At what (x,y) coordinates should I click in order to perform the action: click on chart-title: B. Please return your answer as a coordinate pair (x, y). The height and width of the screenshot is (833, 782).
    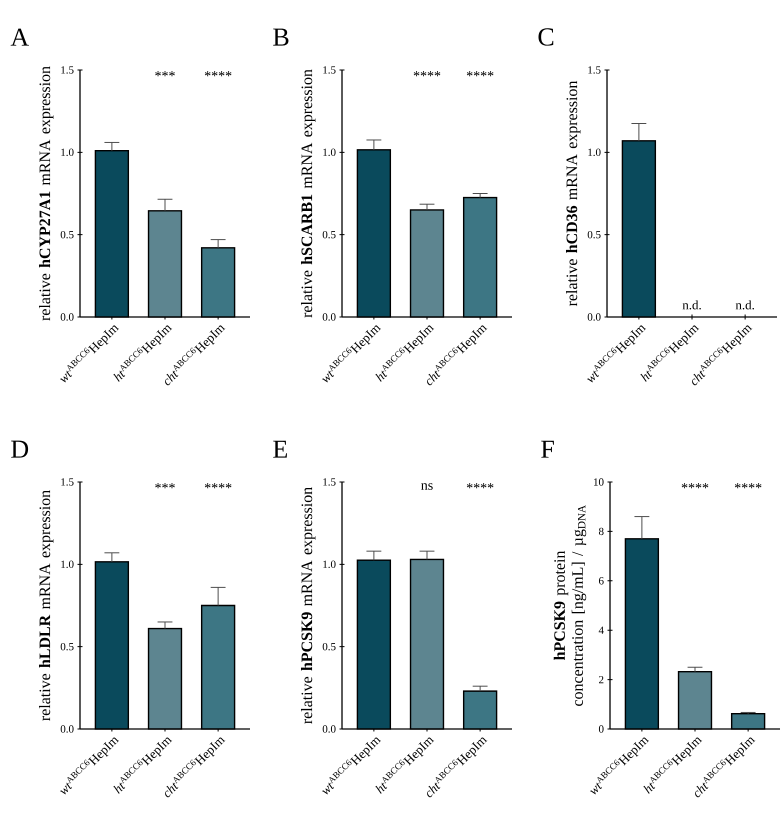
    Looking at the image, I should click on (280, 37).